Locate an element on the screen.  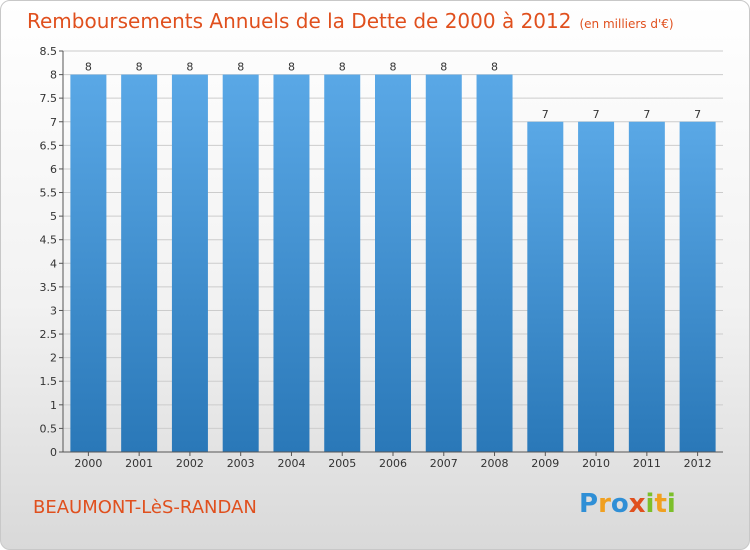
y-tick-label: 0.5 is located at coordinates (49, 428).